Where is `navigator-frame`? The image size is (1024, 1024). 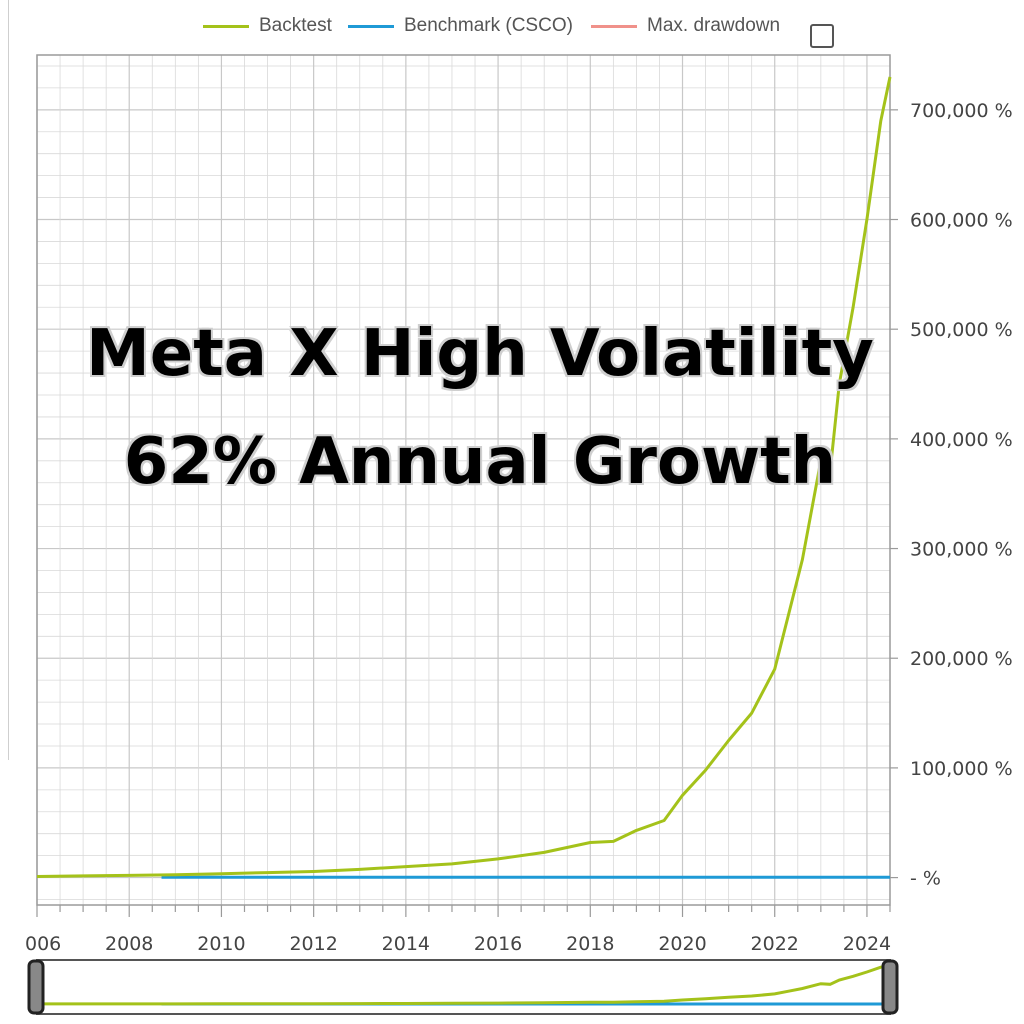
navigator-frame is located at coordinates (463, 987).